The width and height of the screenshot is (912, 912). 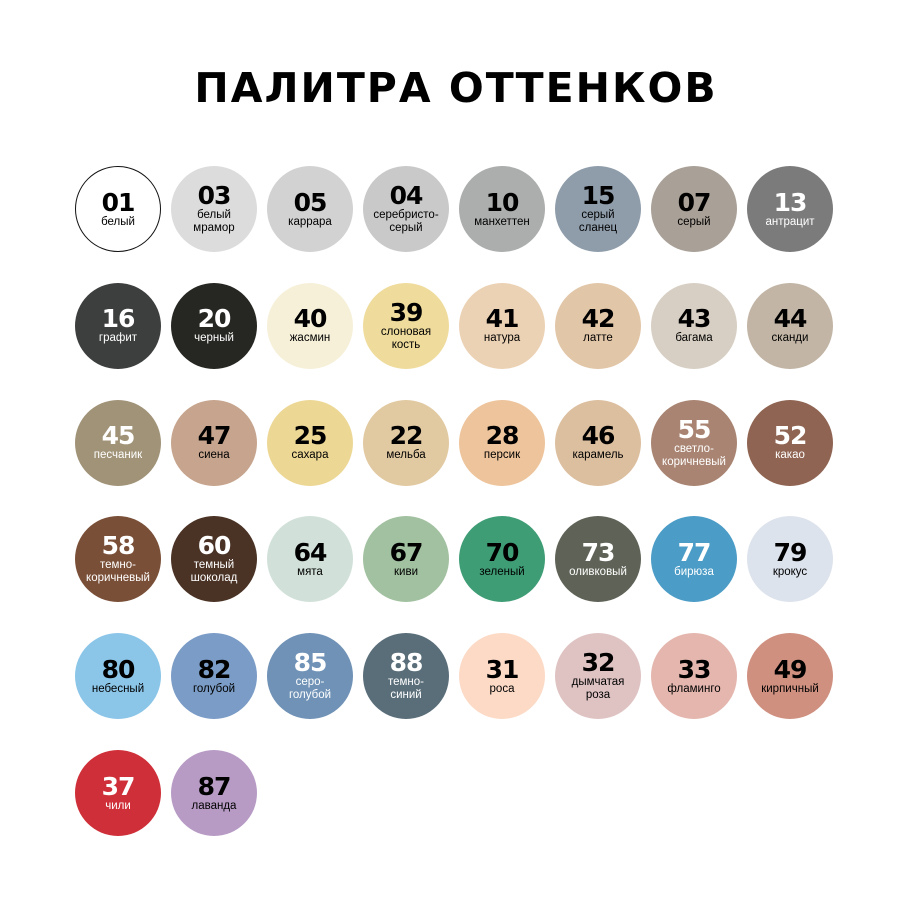 I want to click on swatch-code: 10, so click(x=502, y=202).